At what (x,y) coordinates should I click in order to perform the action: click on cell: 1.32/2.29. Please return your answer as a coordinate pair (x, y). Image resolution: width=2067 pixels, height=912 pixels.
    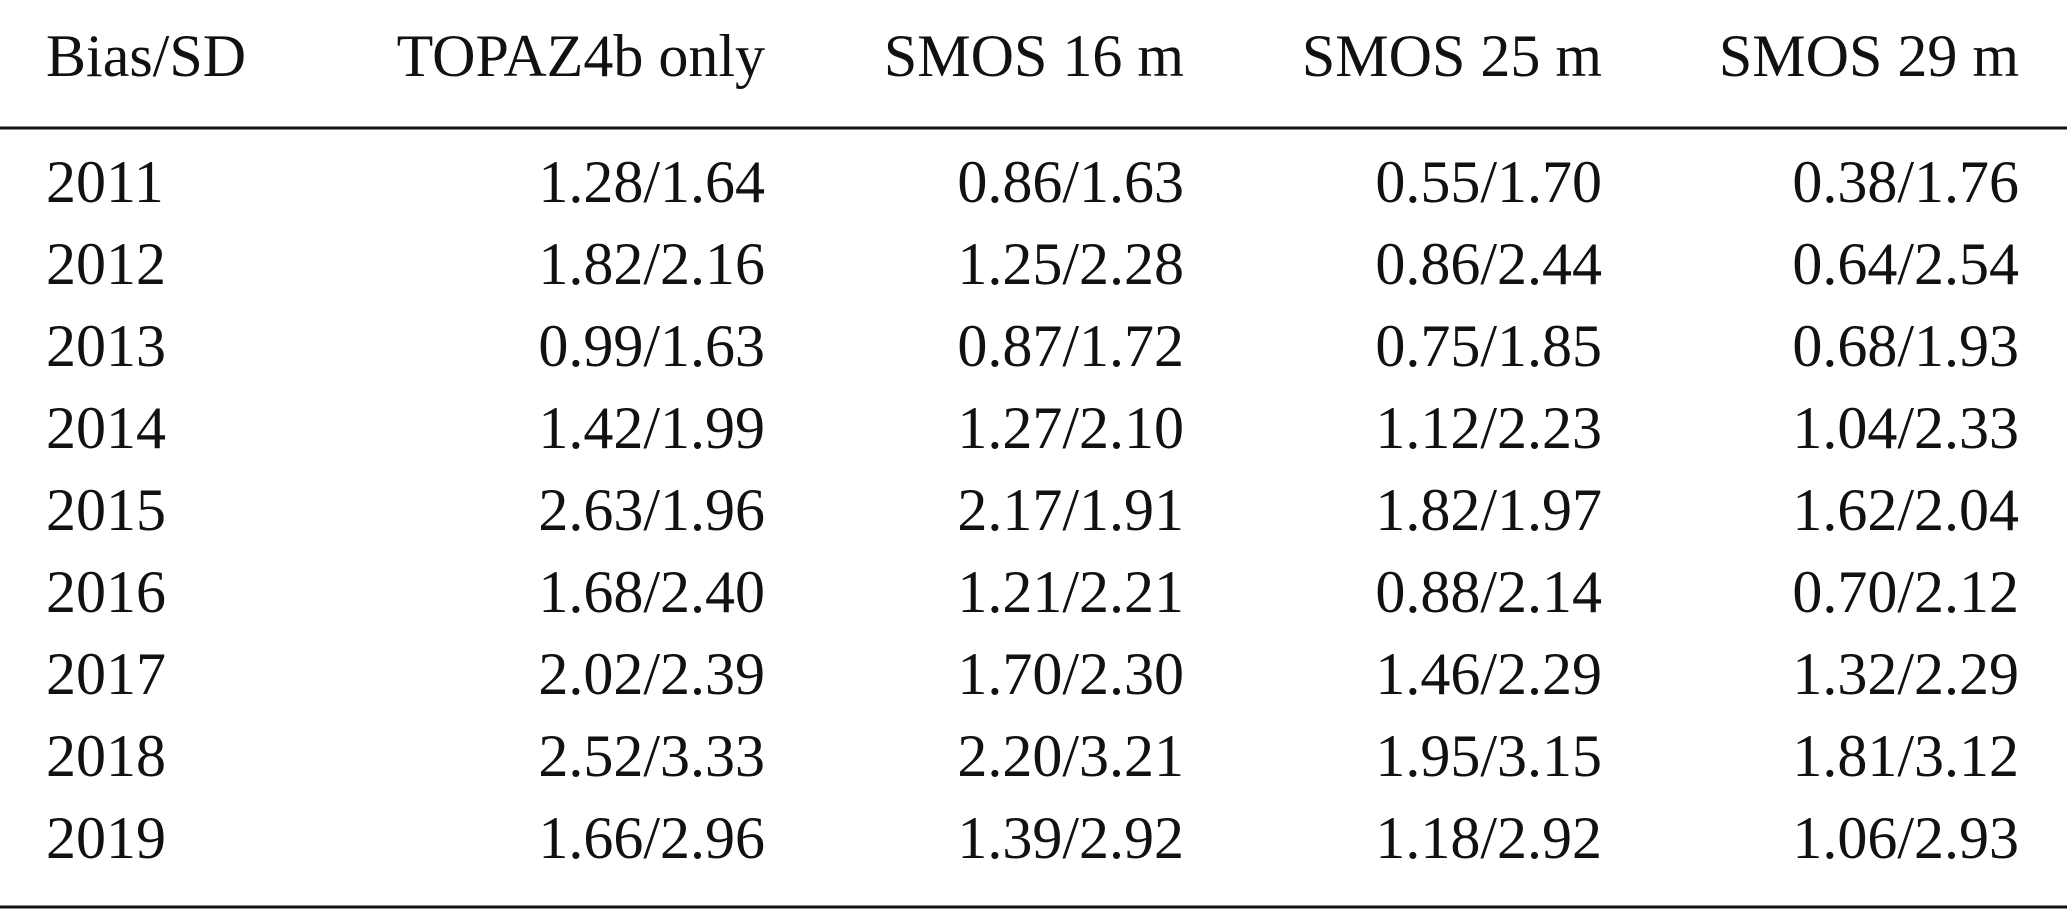
    Looking at the image, I should click on (1905, 674).